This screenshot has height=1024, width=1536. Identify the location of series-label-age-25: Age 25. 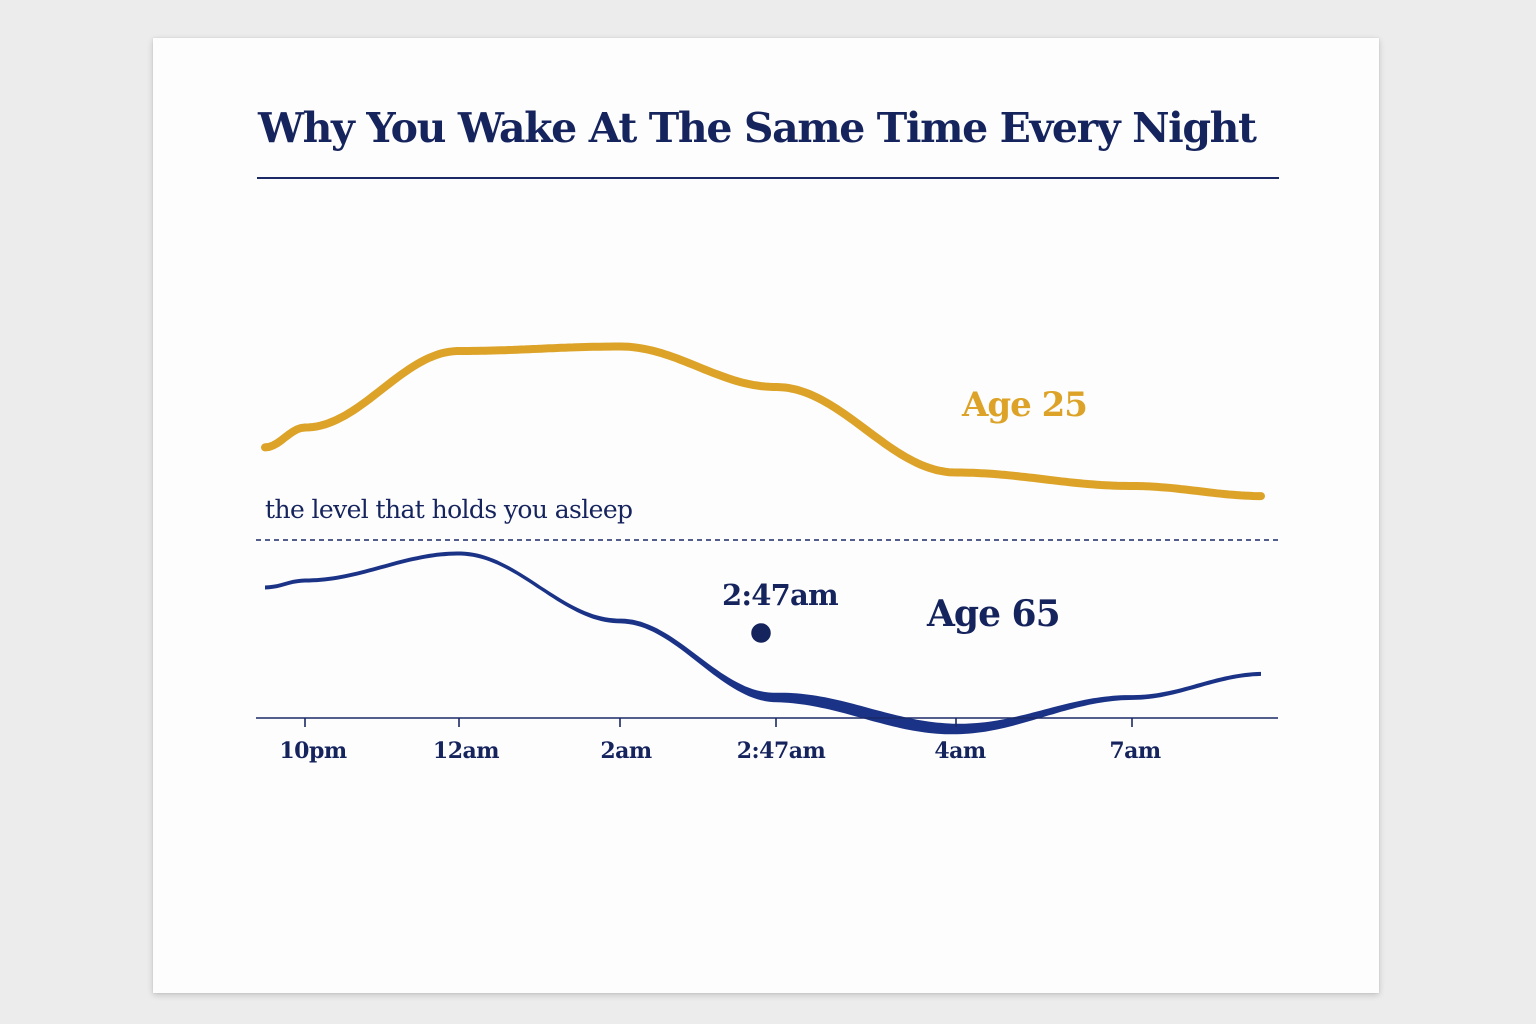
(1024, 405).